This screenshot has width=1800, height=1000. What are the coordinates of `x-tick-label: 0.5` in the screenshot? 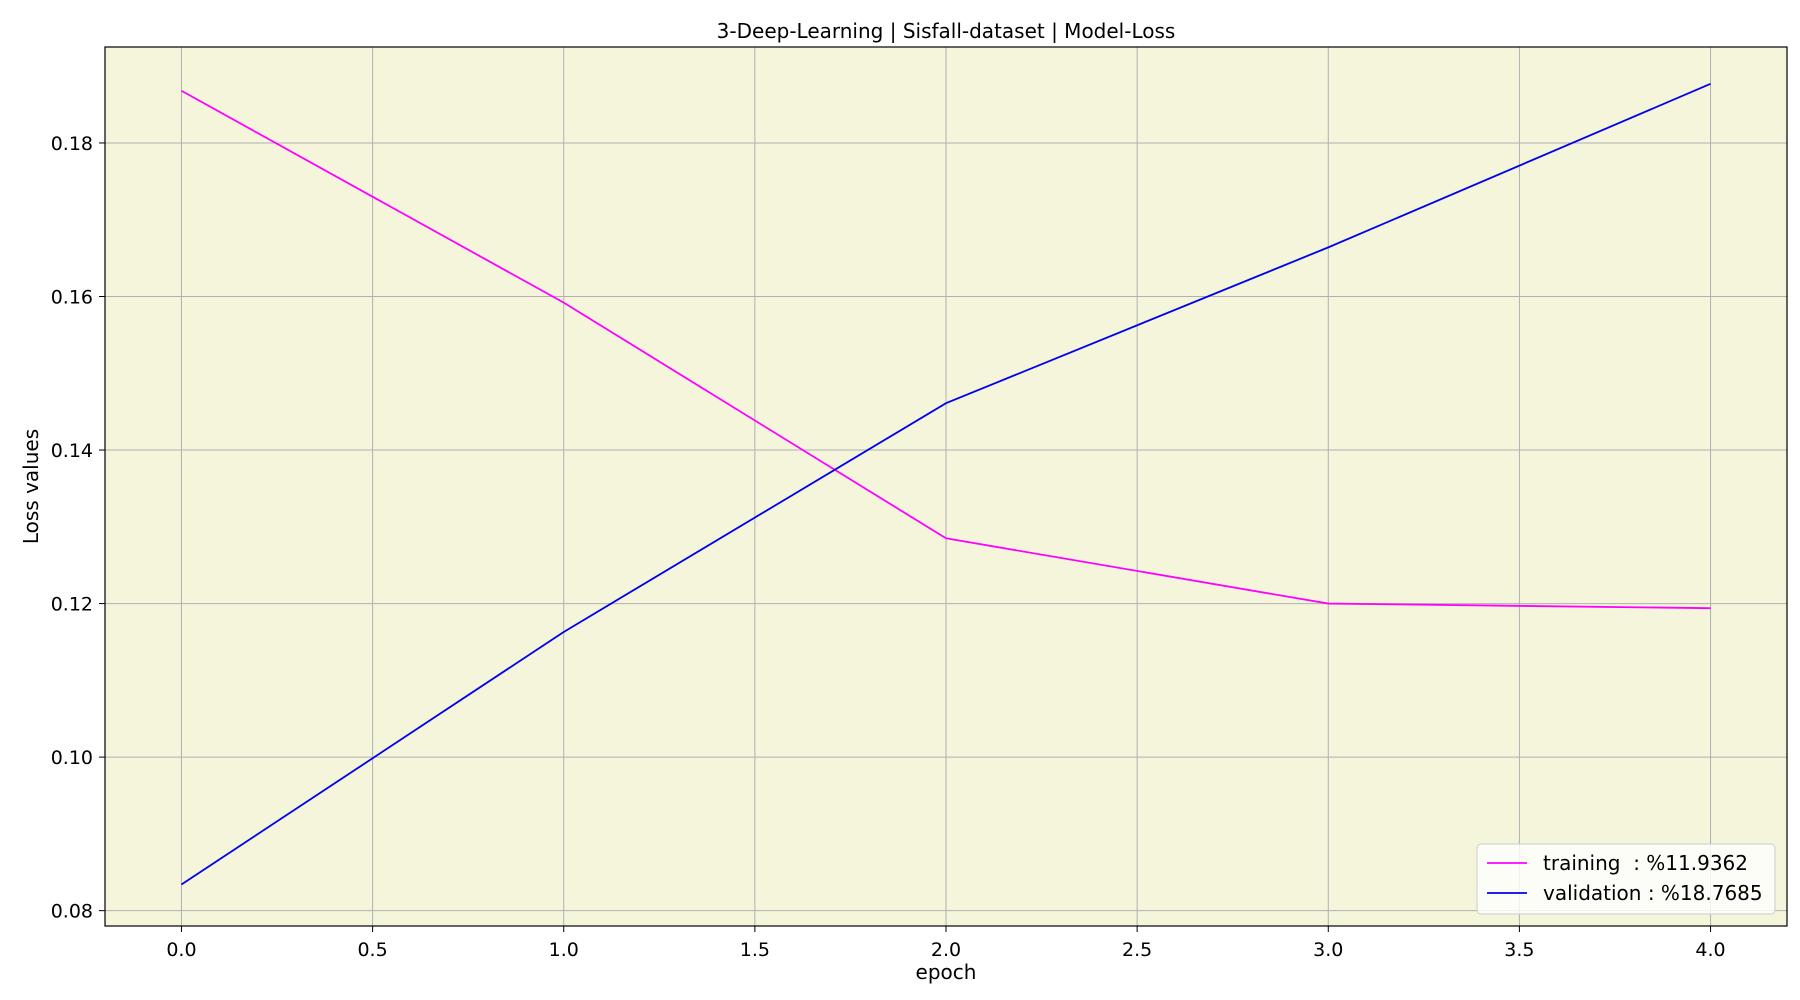 It's located at (372, 950).